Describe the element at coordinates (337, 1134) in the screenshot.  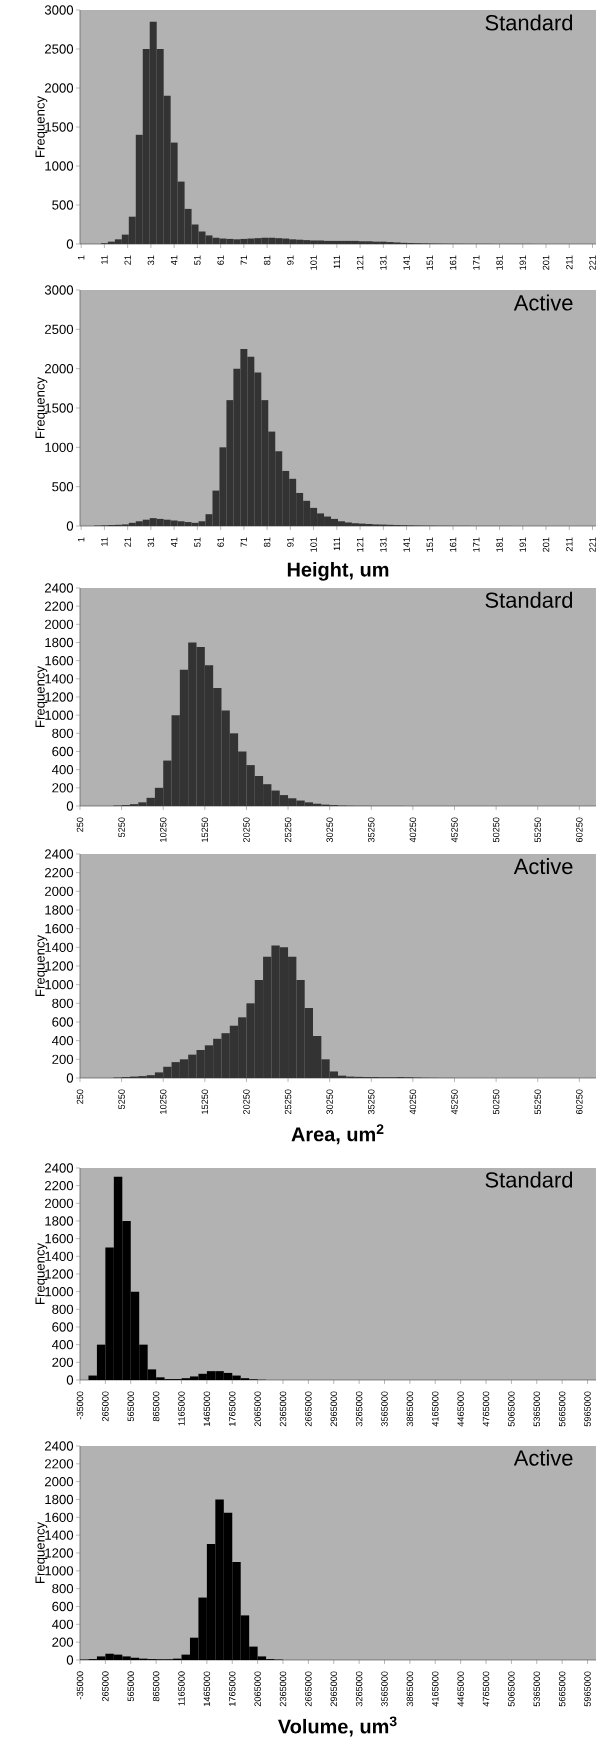
I see `x-axis-title: Area, um$^{2}$` at that location.